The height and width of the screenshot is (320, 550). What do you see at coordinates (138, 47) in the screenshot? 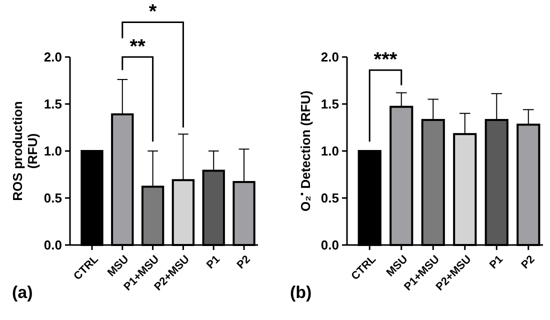
I see `annotation: **` at bounding box center [138, 47].